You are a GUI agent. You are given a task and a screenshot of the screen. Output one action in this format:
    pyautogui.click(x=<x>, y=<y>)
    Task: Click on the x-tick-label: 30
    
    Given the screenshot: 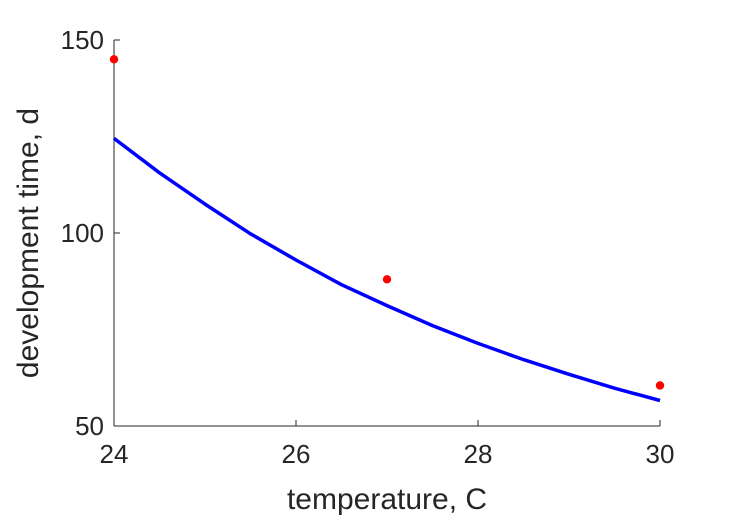 What is the action you would take?
    pyautogui.click(x=660, y=454)
    